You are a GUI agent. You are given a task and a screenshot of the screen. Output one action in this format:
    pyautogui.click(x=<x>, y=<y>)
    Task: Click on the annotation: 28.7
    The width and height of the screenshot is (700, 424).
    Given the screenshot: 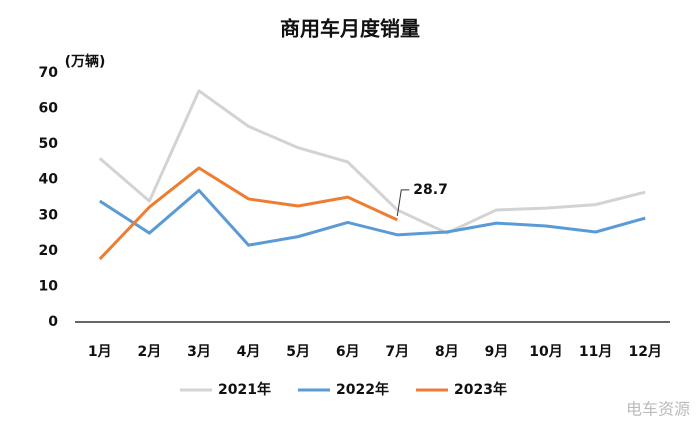 What is the action you would take?
    pyautogui.click(x=430, y=190)
    